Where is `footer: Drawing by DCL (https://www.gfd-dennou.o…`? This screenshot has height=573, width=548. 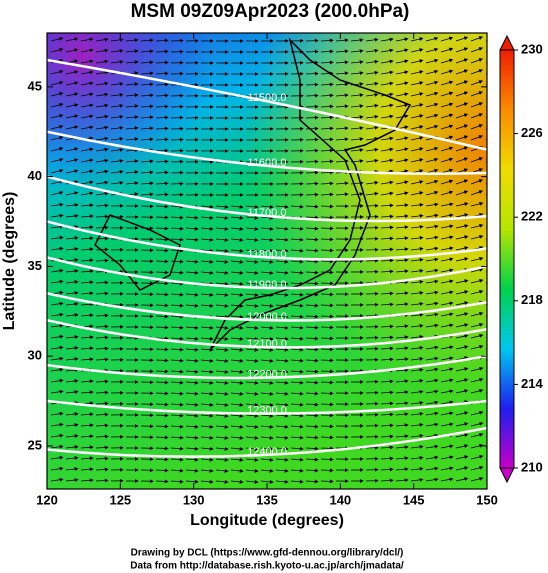 footer: Drawing by DCL (https://www.gfd-dennou.o… is located at coordinates (267, 553).